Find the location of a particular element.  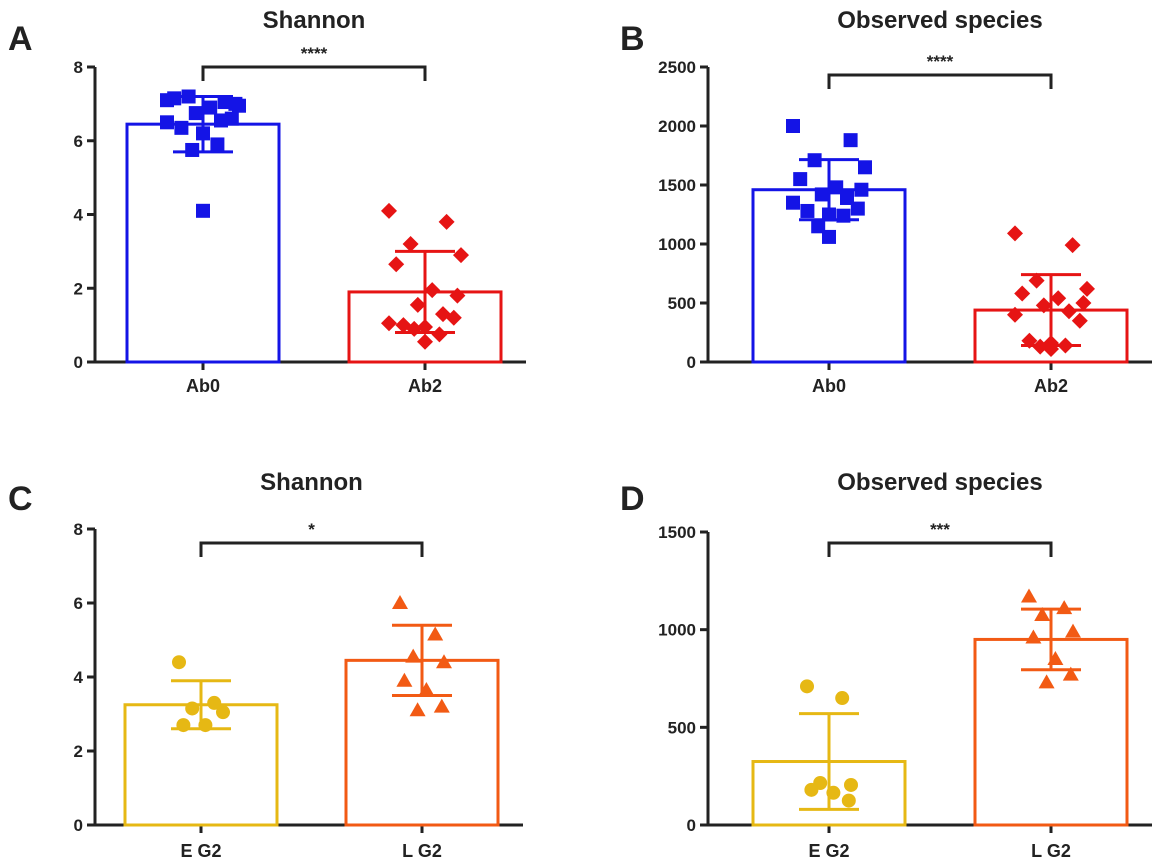

panel-c-letter: C is located at coordinates (20, 499).